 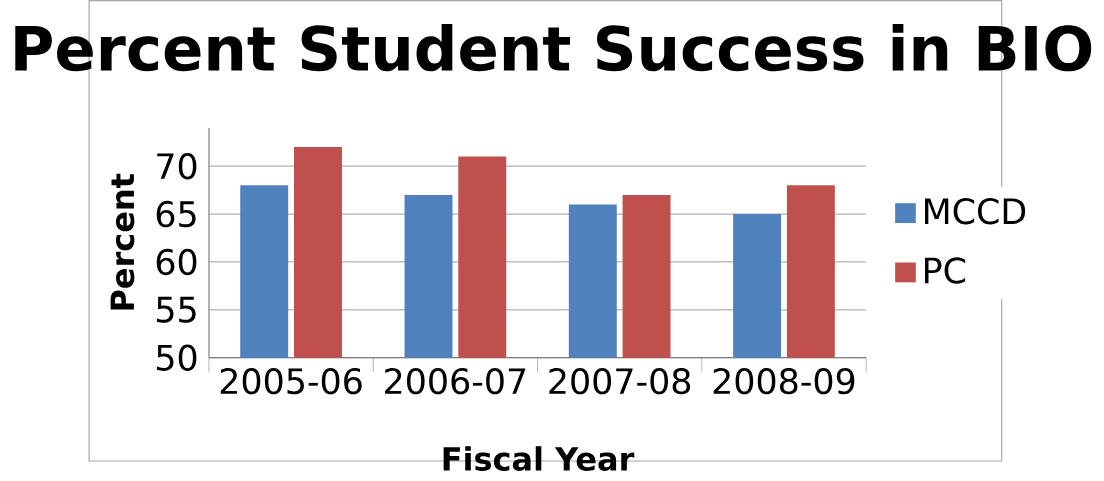 I want to click on y-axis-title: Percent, so click(x=122, y=241).